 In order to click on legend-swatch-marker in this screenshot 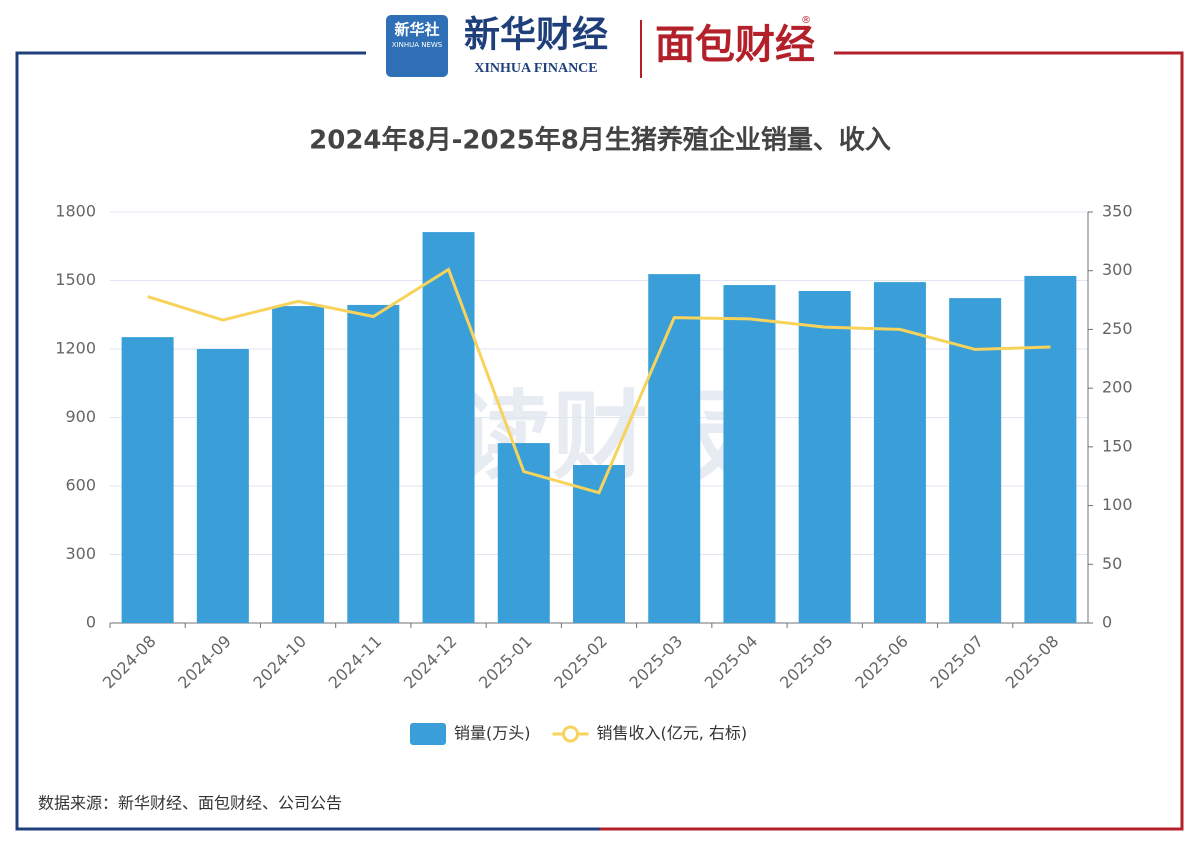, I will do `click(570, 734)`.